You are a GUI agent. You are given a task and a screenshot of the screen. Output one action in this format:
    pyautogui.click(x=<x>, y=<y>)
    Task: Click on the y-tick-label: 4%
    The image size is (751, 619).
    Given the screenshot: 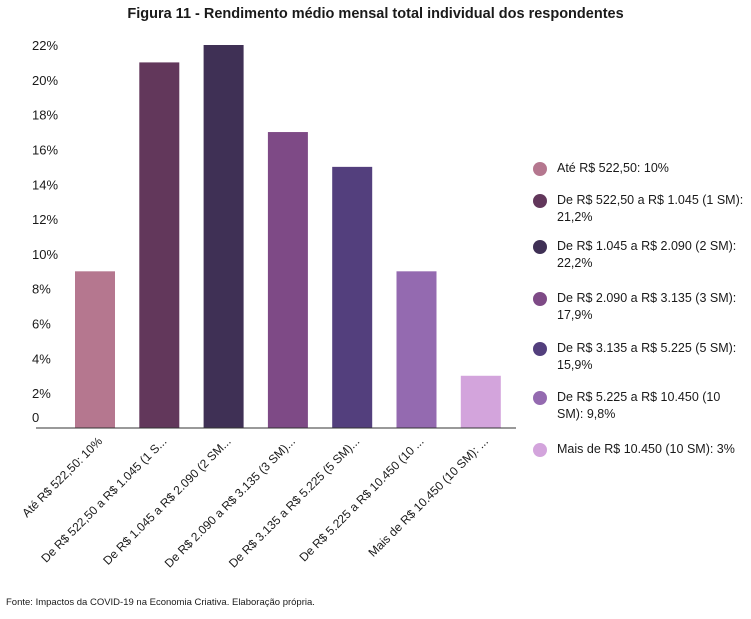 What is the action you would take?
    pyautogui.click(x=41, y=358)
    